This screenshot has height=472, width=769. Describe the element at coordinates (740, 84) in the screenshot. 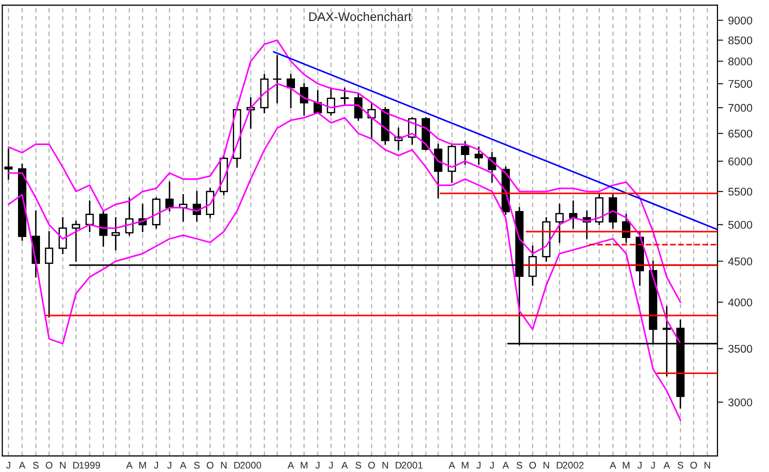

I see `y-tick-label: 7500` at that location.